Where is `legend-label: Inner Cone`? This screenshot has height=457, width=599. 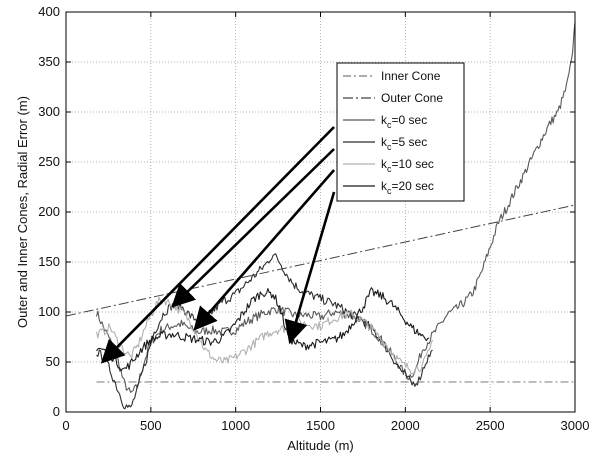 legend-label: Inner Cone is located at coordinates (411, 76).